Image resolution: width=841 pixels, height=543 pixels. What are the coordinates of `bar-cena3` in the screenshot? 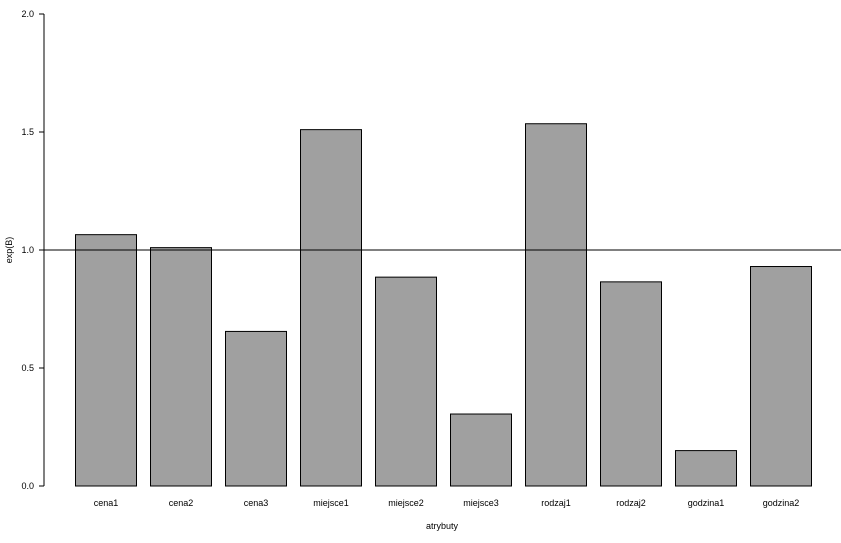 It's located at (256, 408).